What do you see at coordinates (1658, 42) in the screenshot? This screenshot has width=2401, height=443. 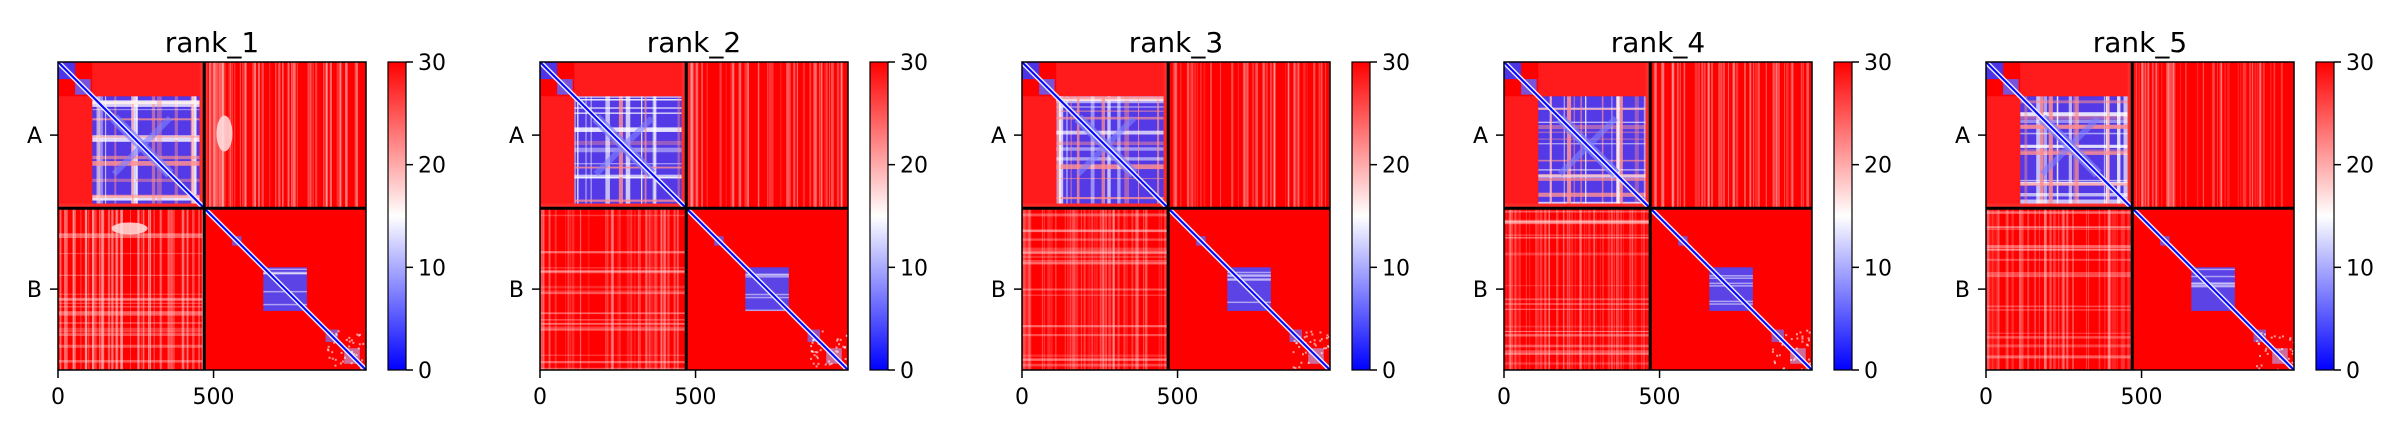 I see `panel-title: rank_4` at bounding box center [1658, 42].